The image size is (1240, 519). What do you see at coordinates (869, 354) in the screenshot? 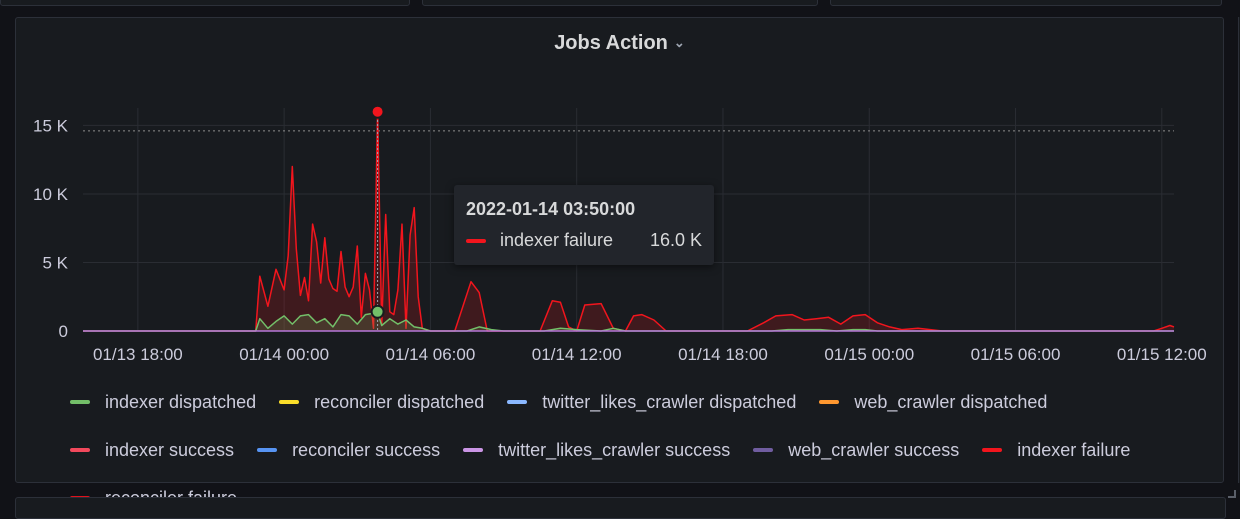
I see `x-tick-label: 01/15 00:00` at bounding box center [869, 354].